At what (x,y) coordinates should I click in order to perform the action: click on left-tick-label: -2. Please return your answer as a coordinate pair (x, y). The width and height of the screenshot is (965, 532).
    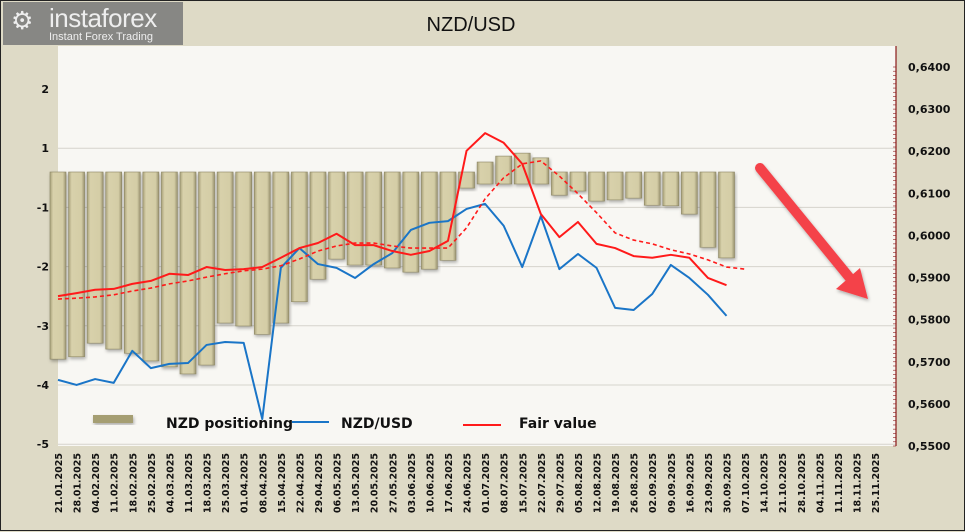
    Looking at the image, I should click on (43, 267).